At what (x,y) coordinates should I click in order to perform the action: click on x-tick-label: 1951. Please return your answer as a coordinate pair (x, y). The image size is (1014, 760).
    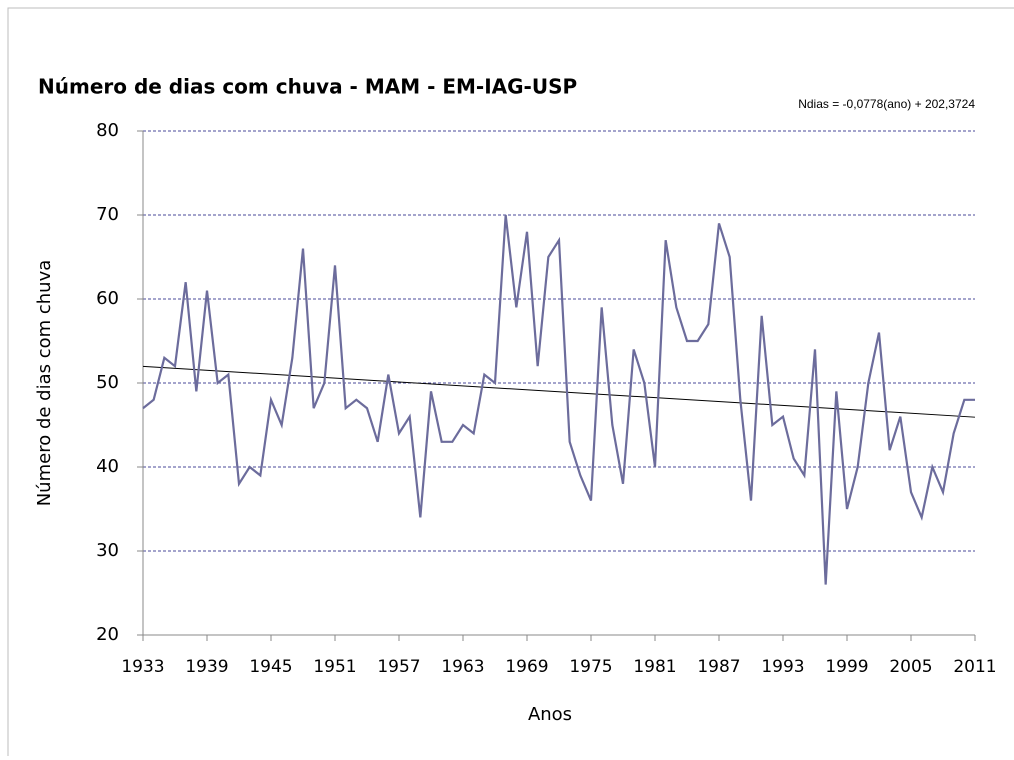
    Looking at the image, I should click on (334, 667).